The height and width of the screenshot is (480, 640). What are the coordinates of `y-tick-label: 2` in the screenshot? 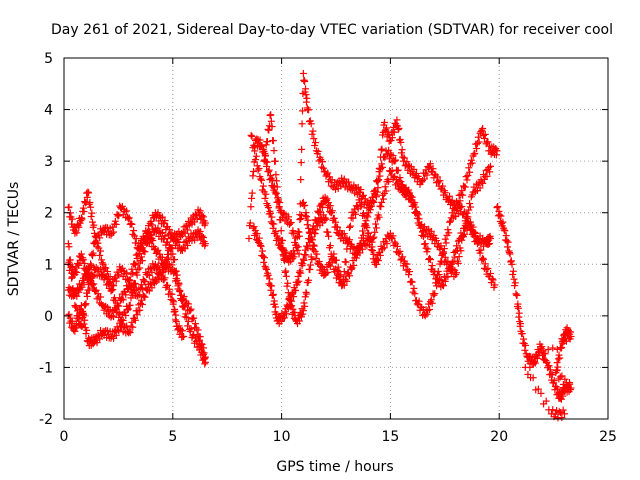 It's located at (48, 214).